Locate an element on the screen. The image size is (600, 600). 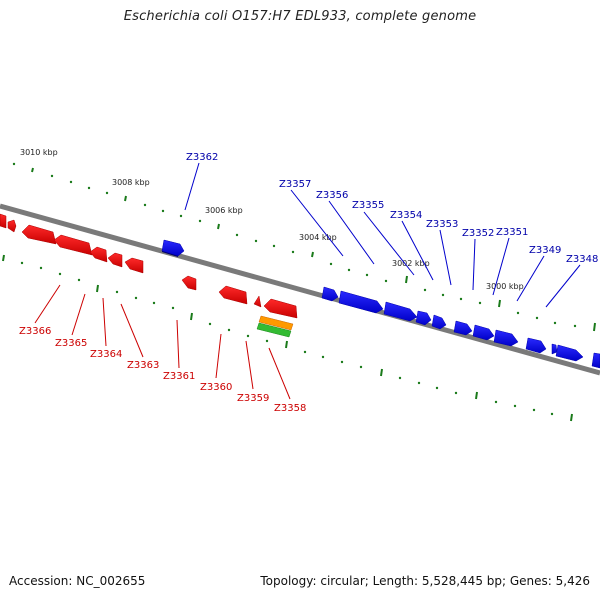
gene-Z3362 is located at coordinates (173, 248).